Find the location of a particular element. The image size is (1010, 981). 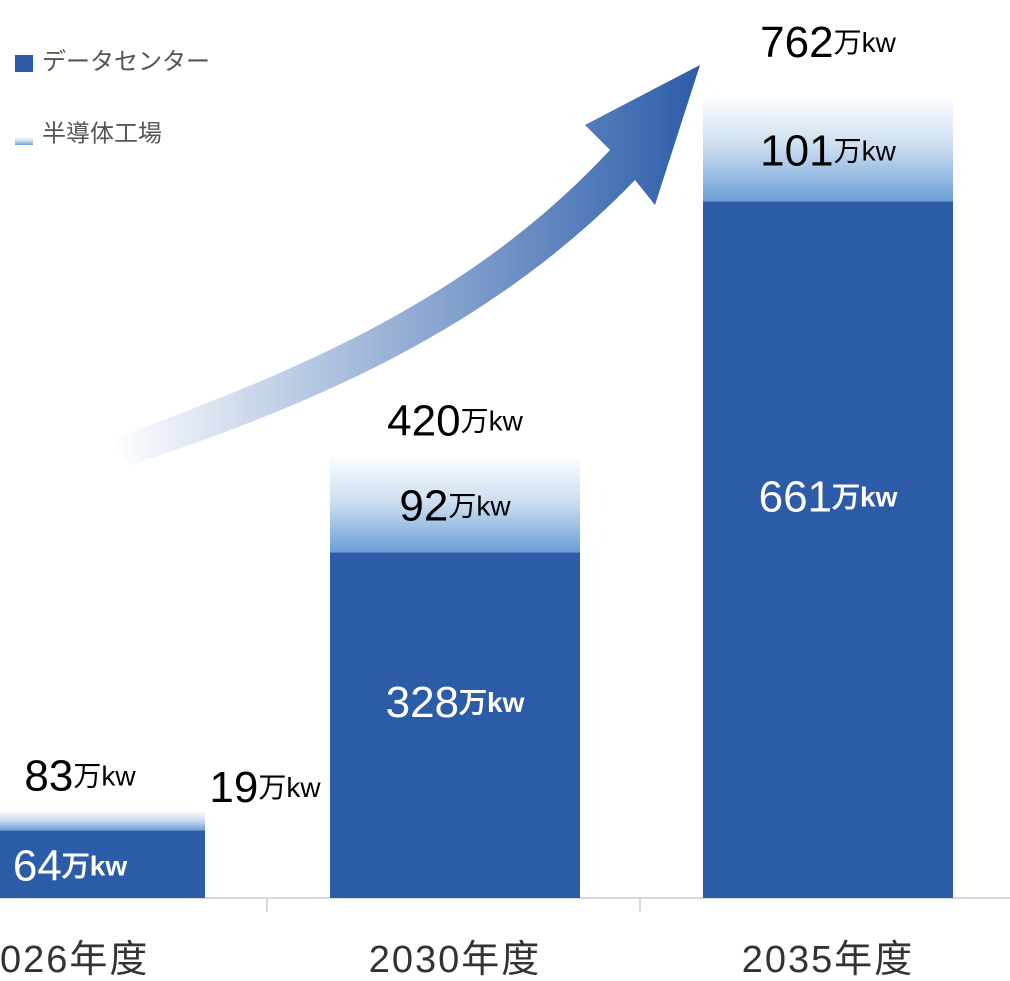

x-tick-label: 2035年度 is located at coordinates (828, 960).